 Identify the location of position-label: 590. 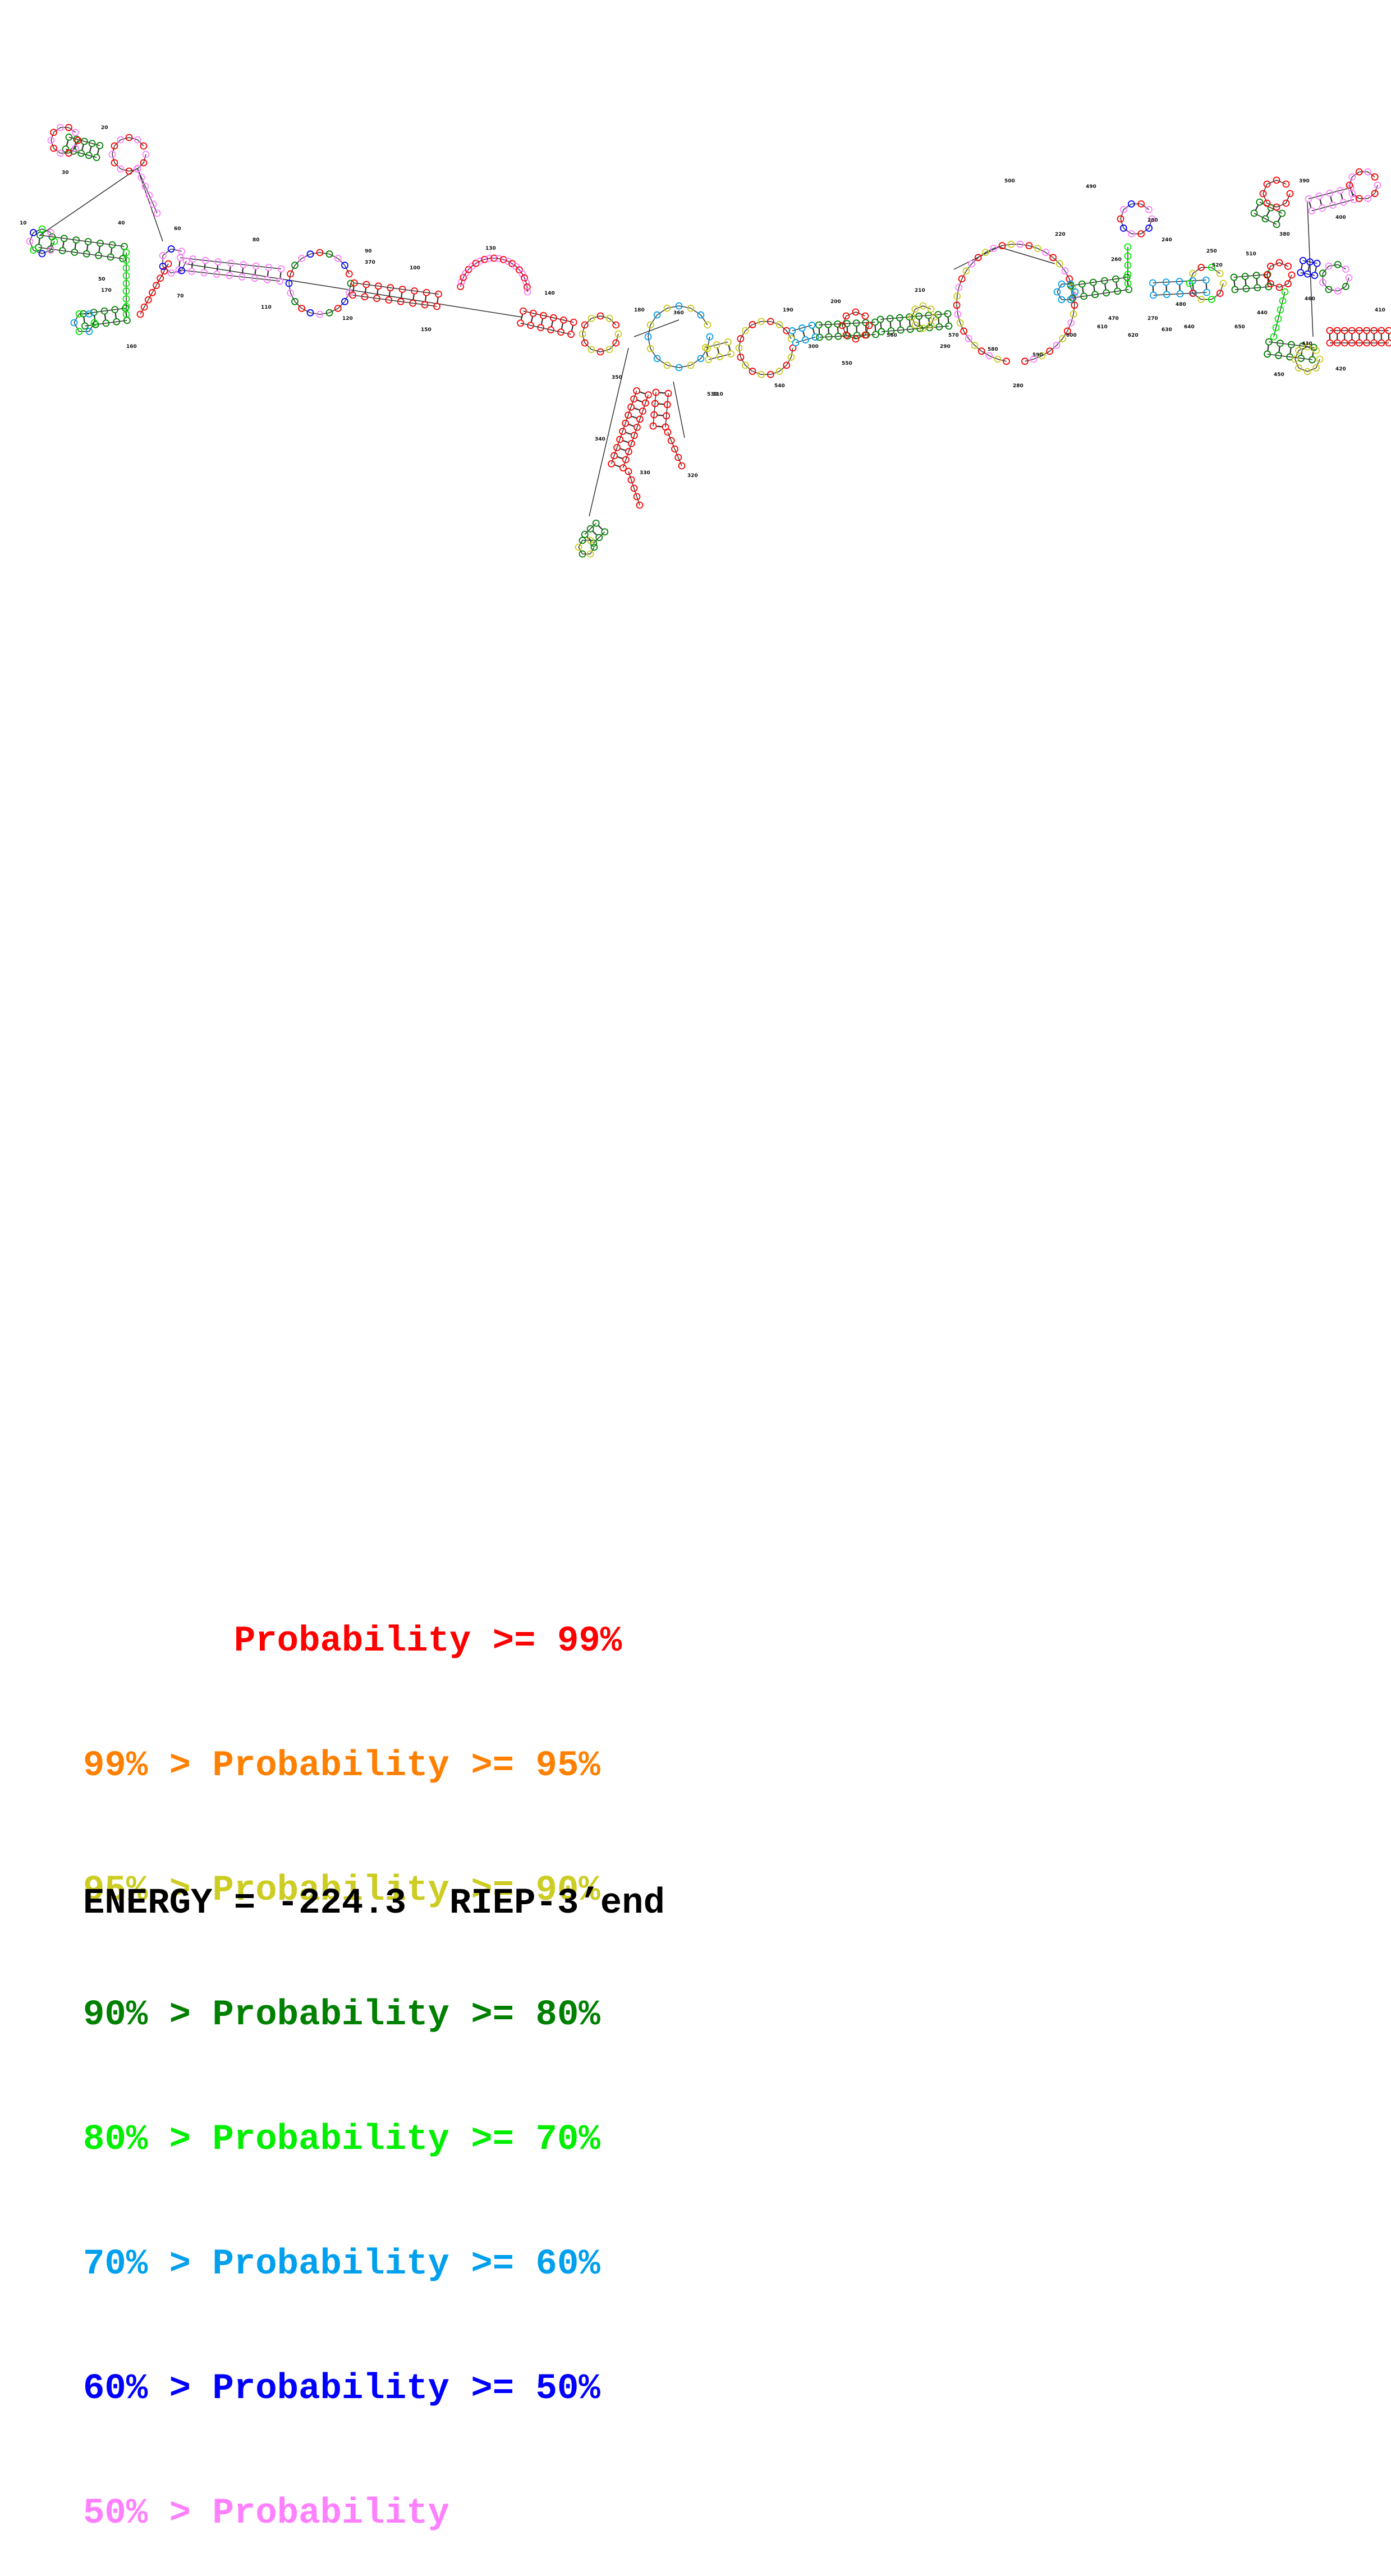
(1037, 355).